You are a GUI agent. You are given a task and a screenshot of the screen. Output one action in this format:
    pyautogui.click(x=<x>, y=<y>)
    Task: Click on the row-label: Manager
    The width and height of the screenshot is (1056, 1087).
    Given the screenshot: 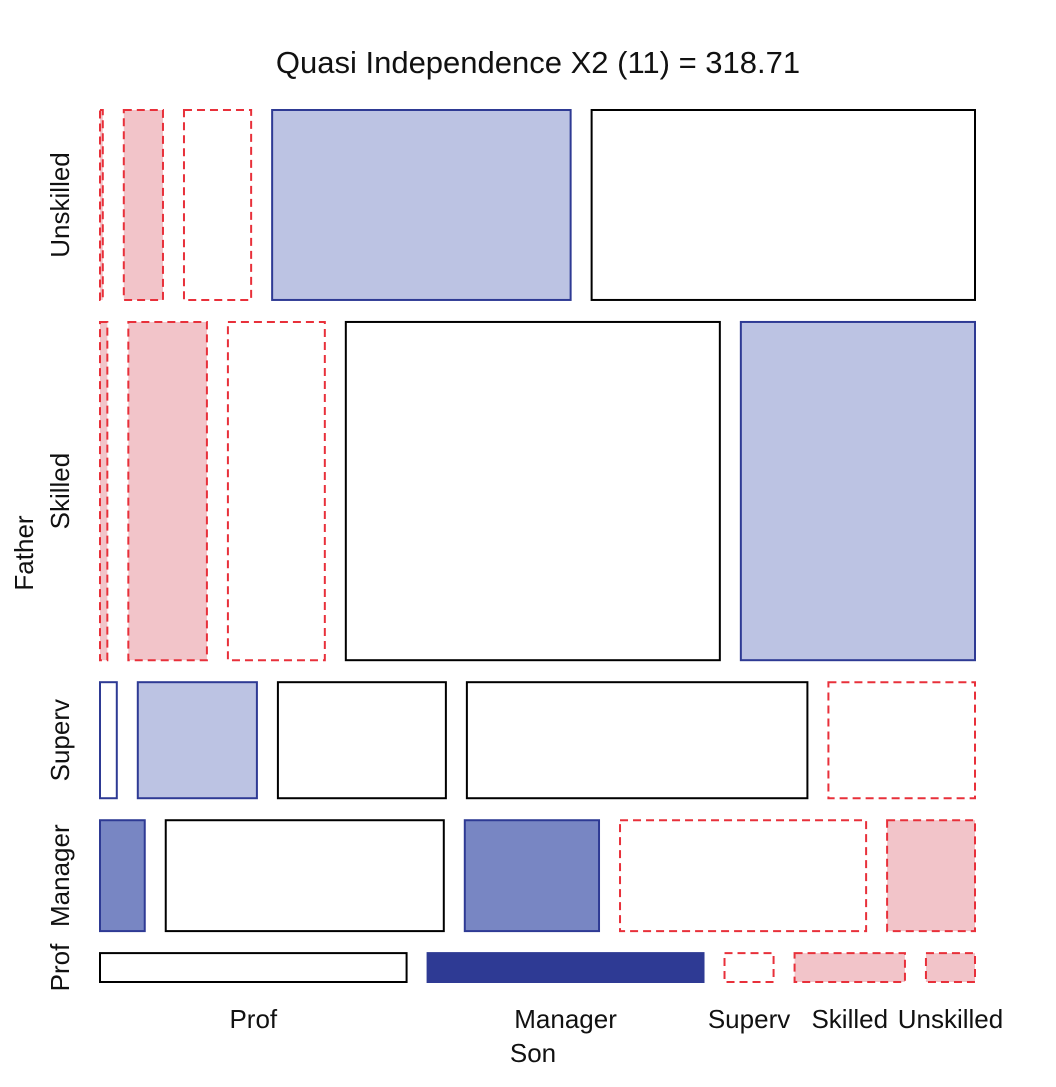 What is the action you would take?
    pyautogui.click(x=60, y=875)
    